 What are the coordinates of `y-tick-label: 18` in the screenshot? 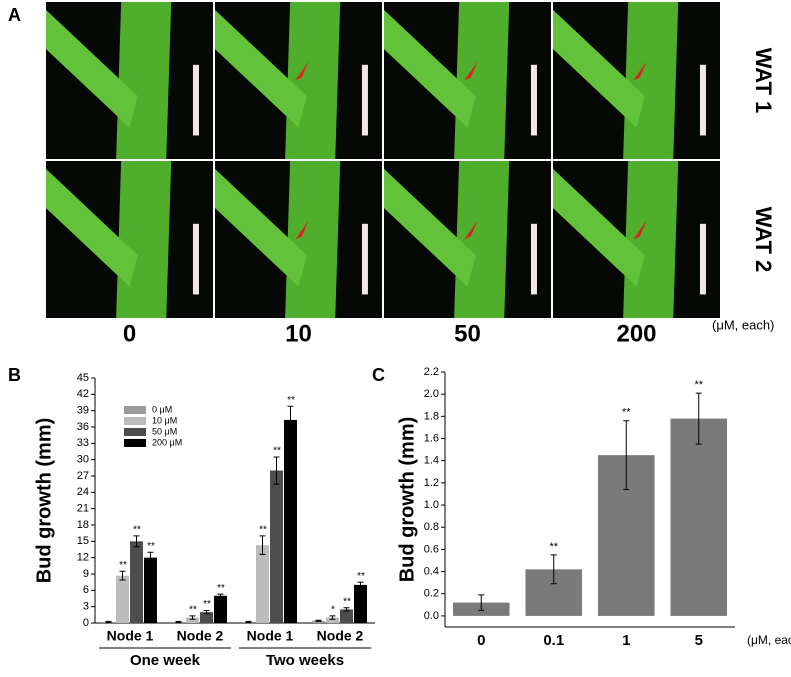 It's located at (83, 525).